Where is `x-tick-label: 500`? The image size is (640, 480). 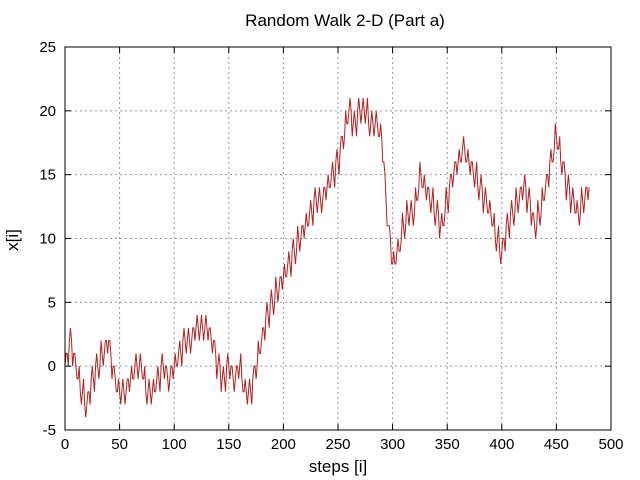
x-tick-label: 500 is located at coordinates (610, 444).